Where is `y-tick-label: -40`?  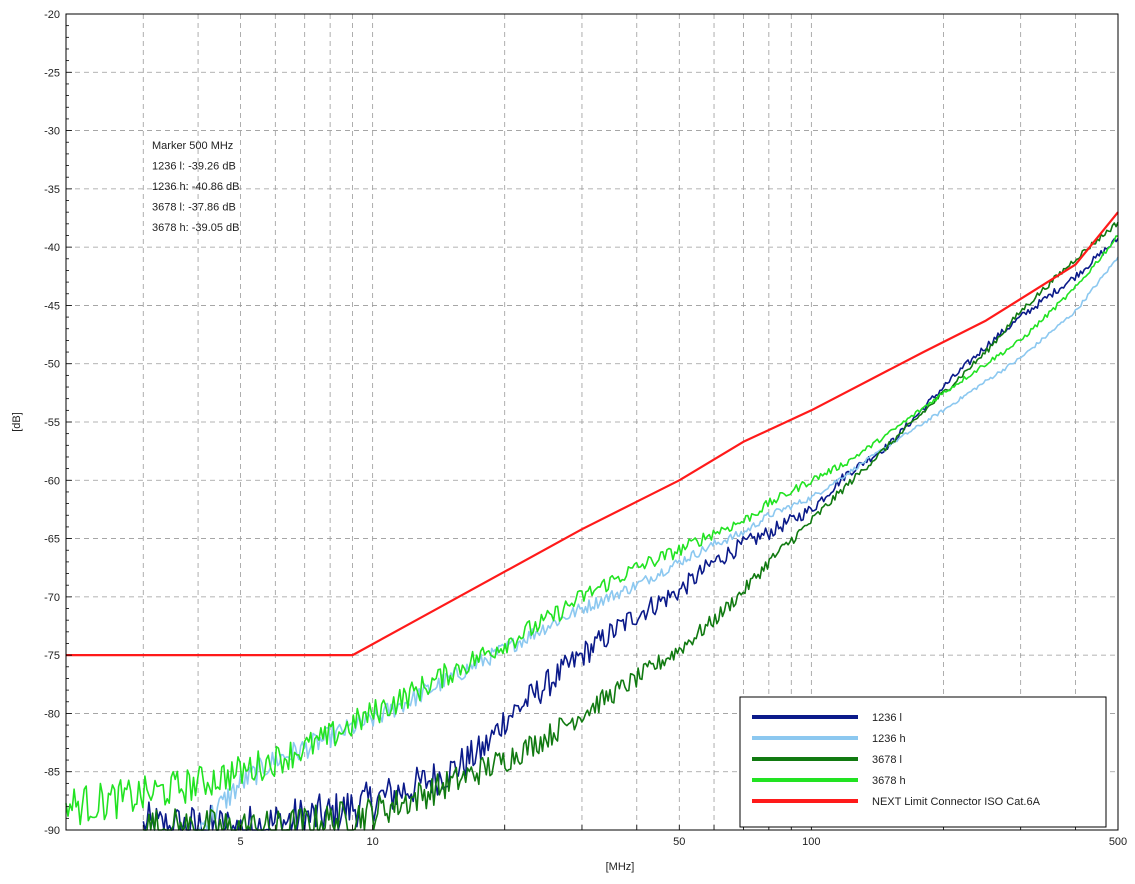 y-tick-label: -40 is located at coordinates (52, 248).